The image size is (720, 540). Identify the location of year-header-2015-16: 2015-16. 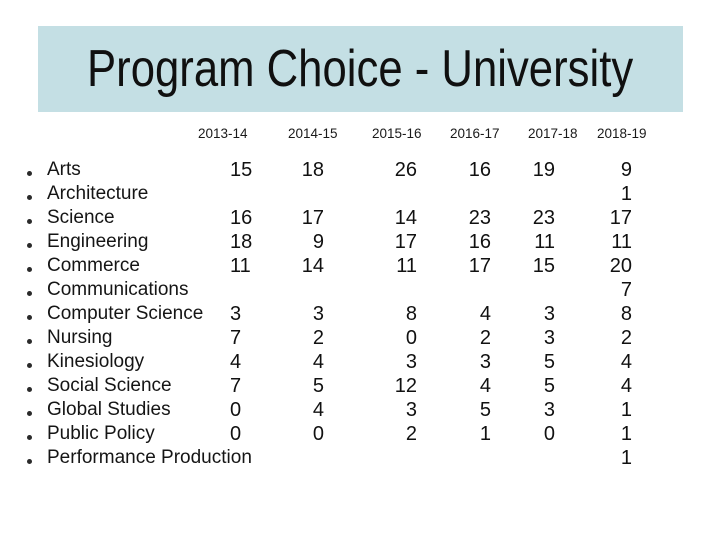
(397, 133).